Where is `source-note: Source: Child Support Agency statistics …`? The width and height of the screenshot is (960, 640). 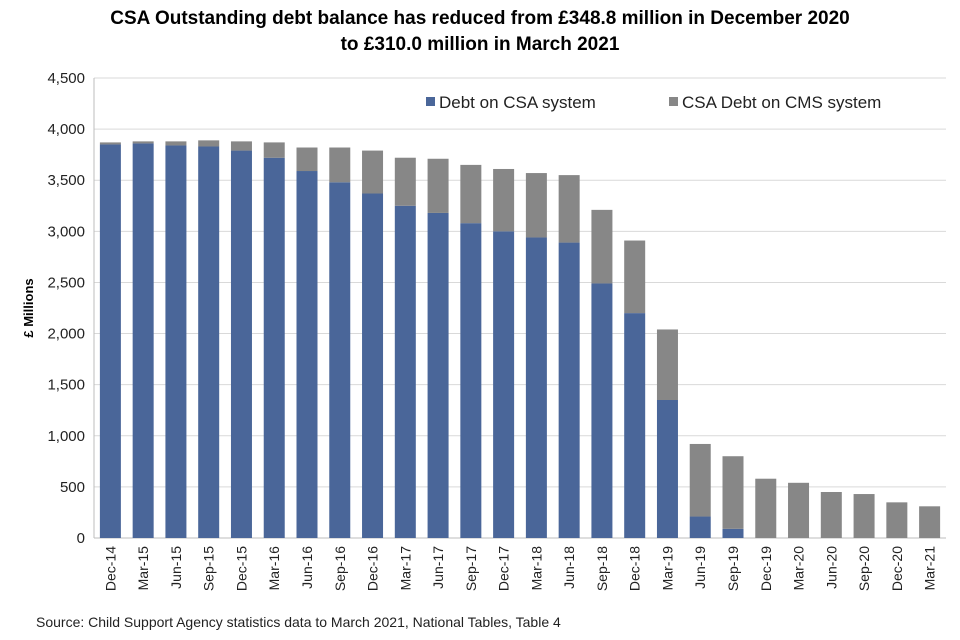
source-note: Source: Child Support Agency statistics … is located at coordinates (298, 622).